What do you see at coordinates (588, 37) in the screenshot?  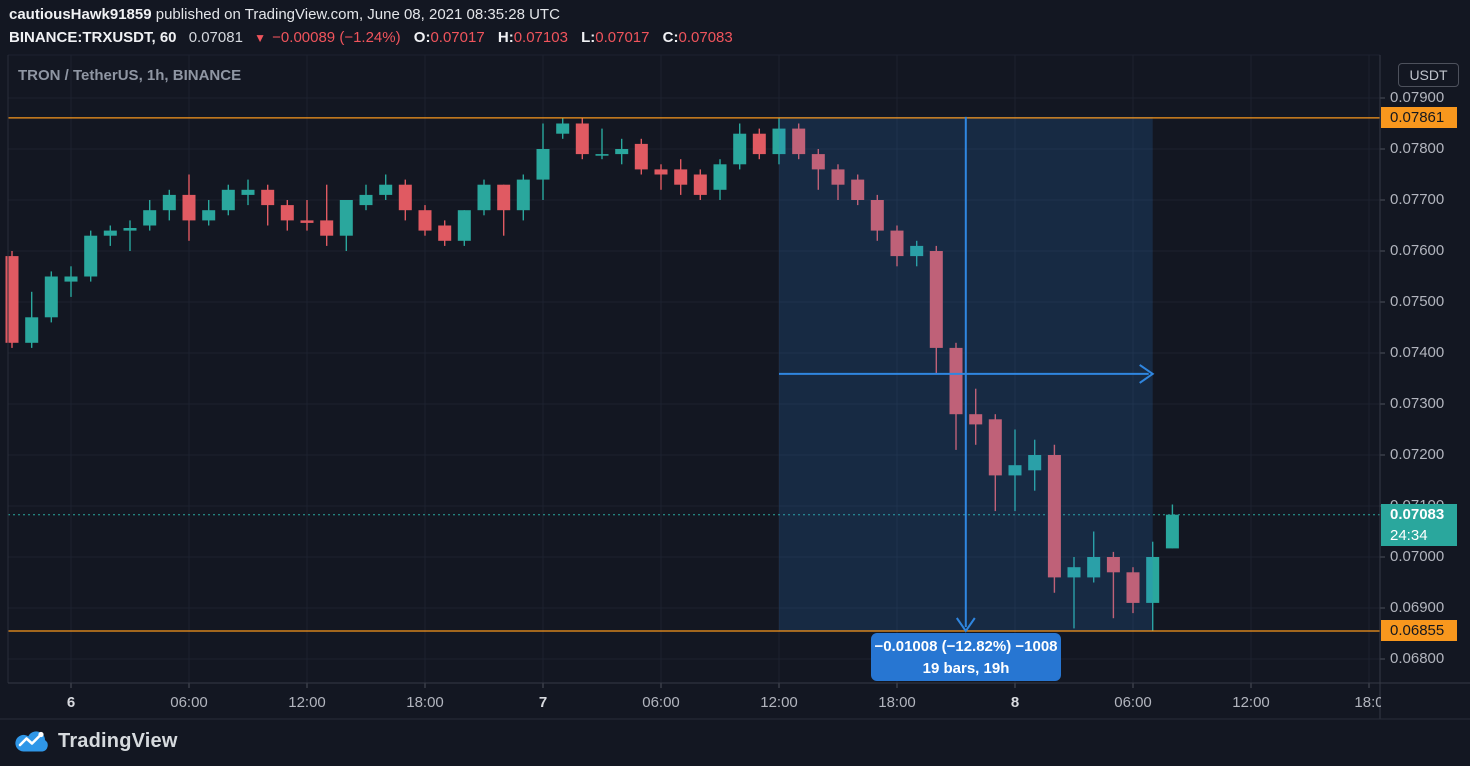 I see `low-label: L:` at bounding box center [588, 37].